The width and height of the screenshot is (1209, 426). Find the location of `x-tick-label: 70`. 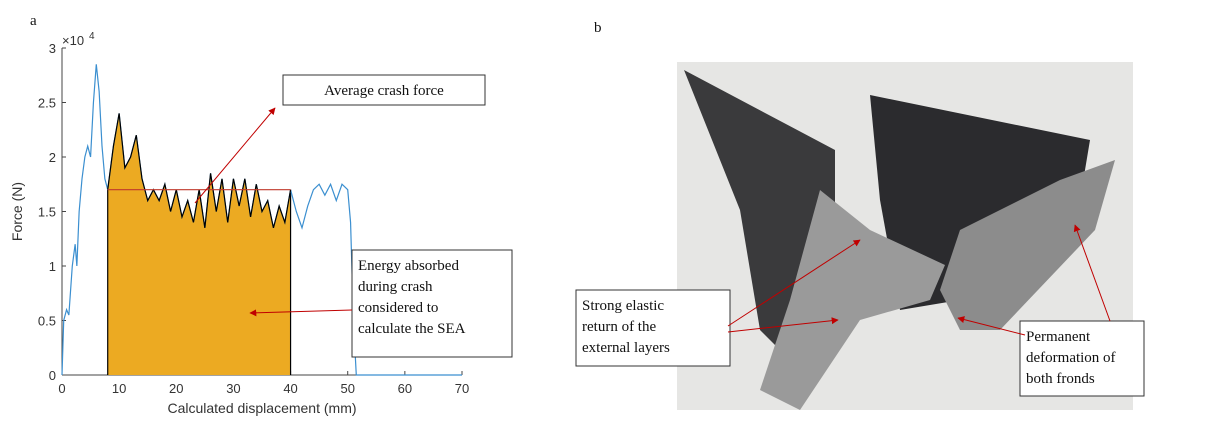

x-tick-label: 70 is located at coordinates (462, 388).